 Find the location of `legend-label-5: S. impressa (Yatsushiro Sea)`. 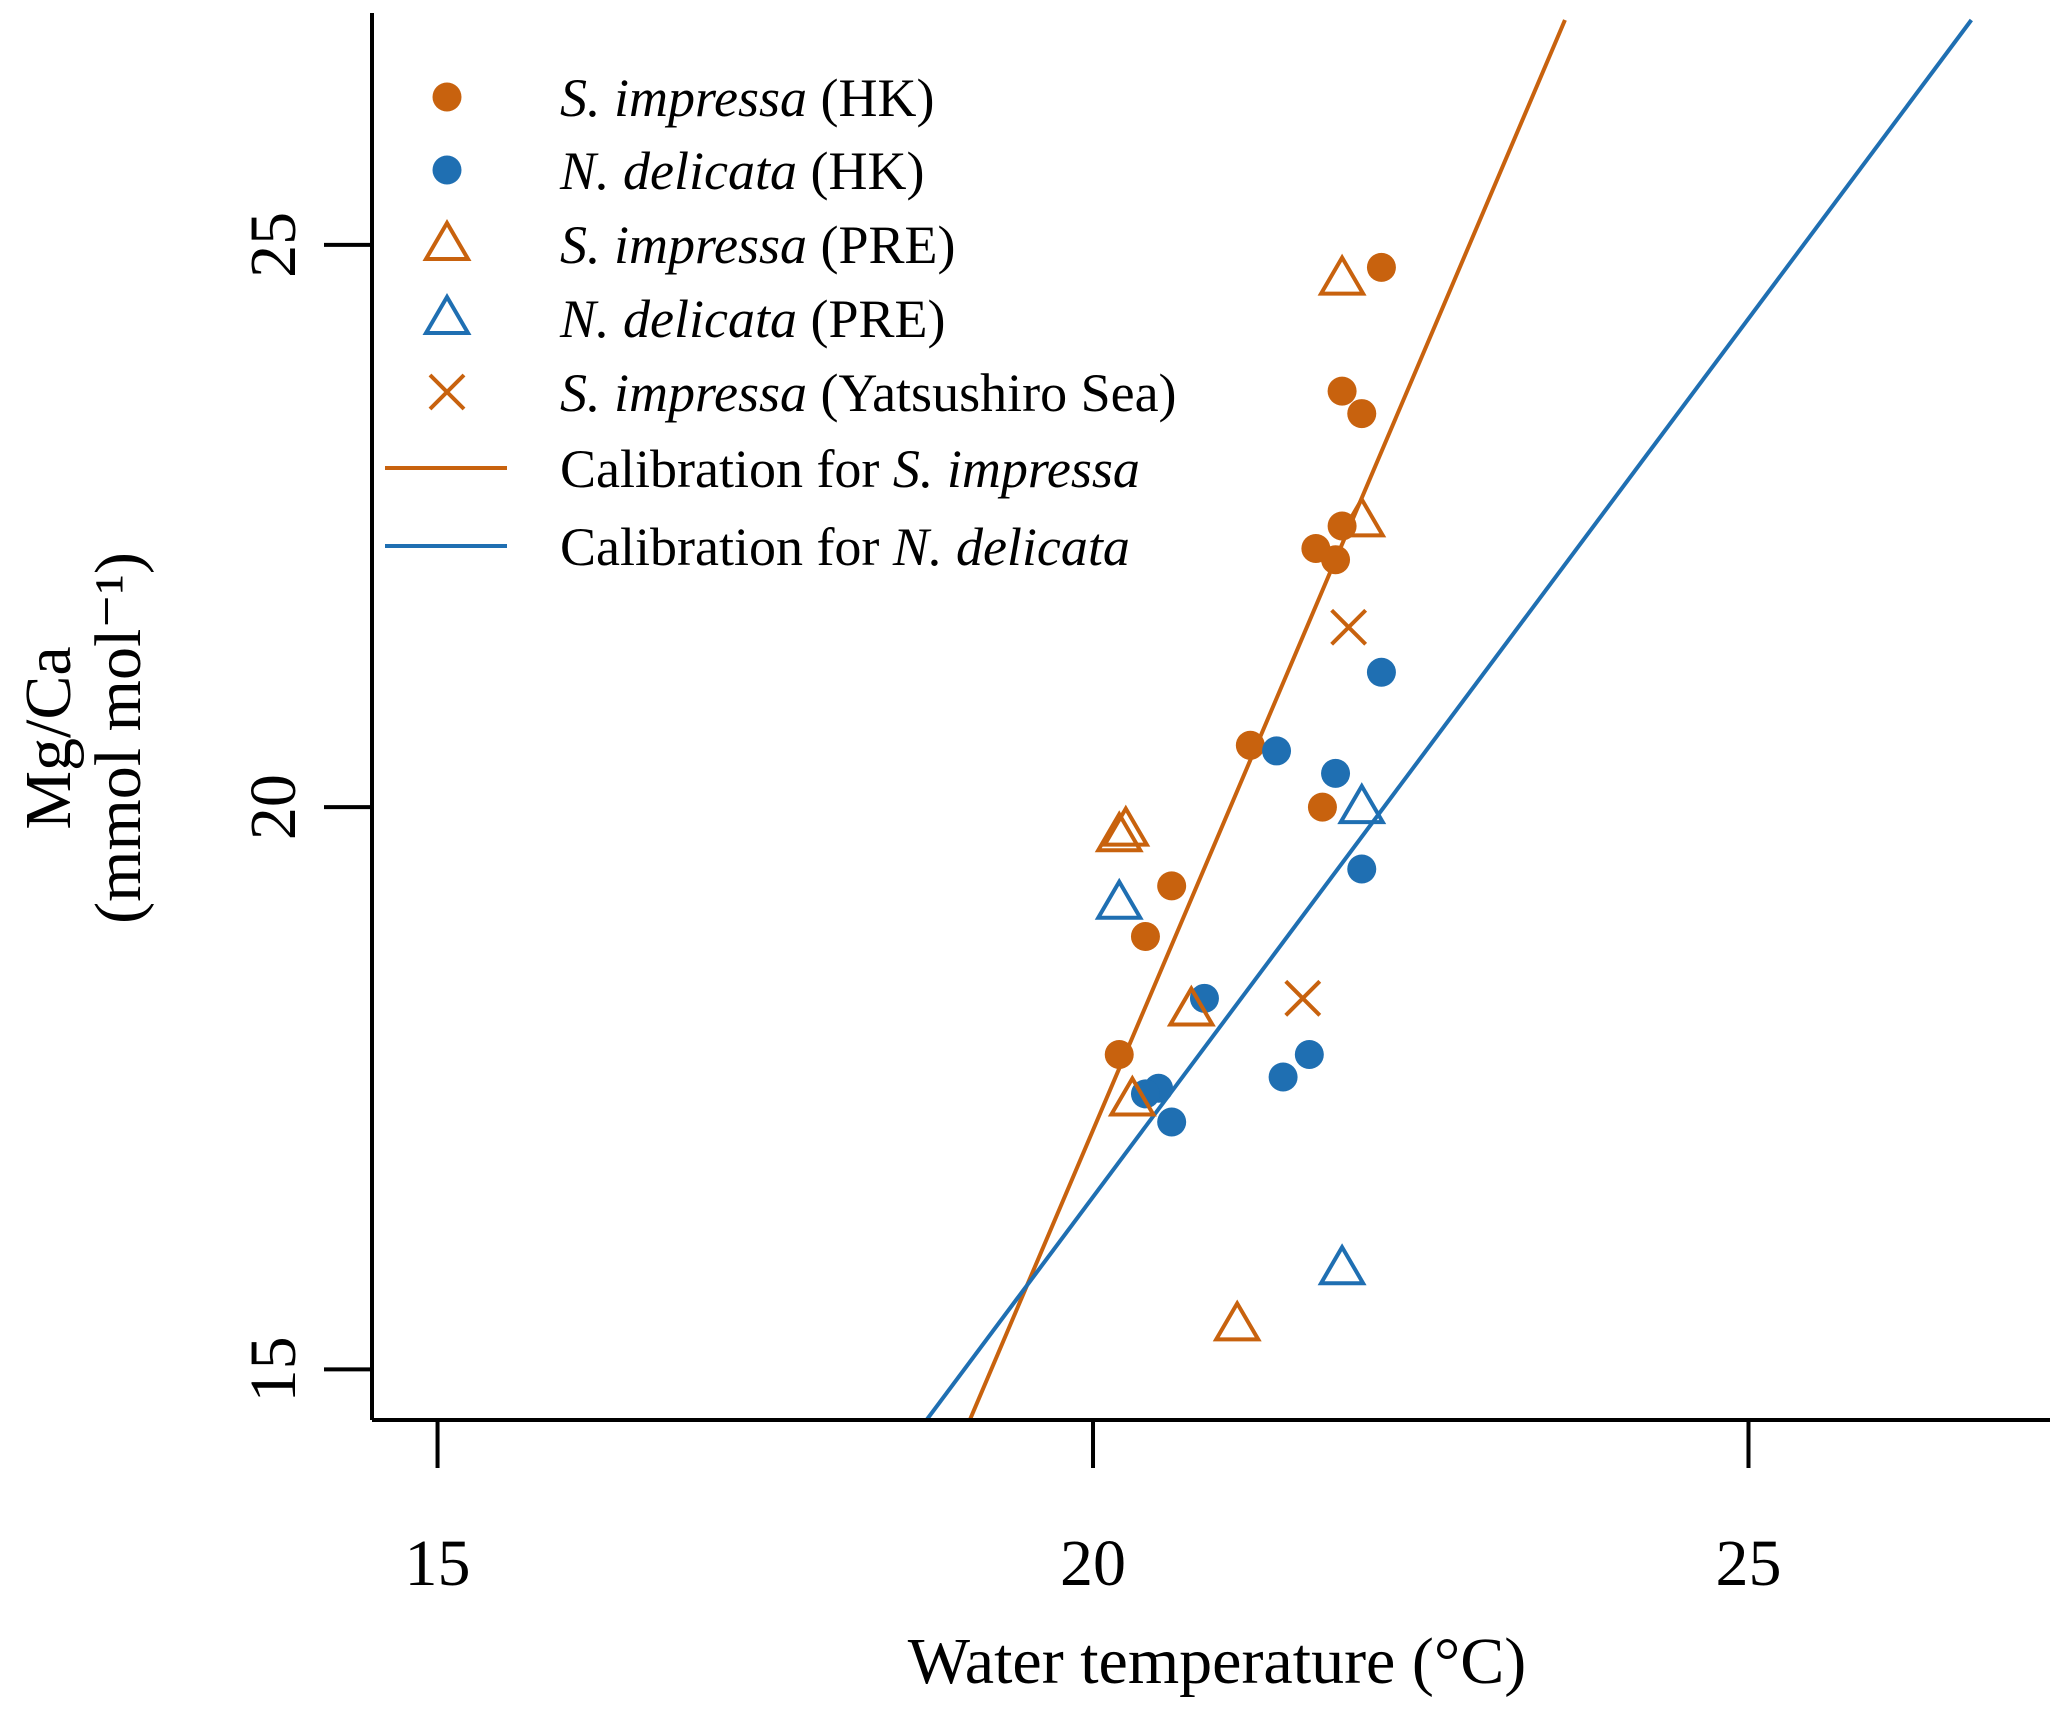

legend-label-5: S. impressa (Yatsushiro Sea) is located at coordinates (868, 393).